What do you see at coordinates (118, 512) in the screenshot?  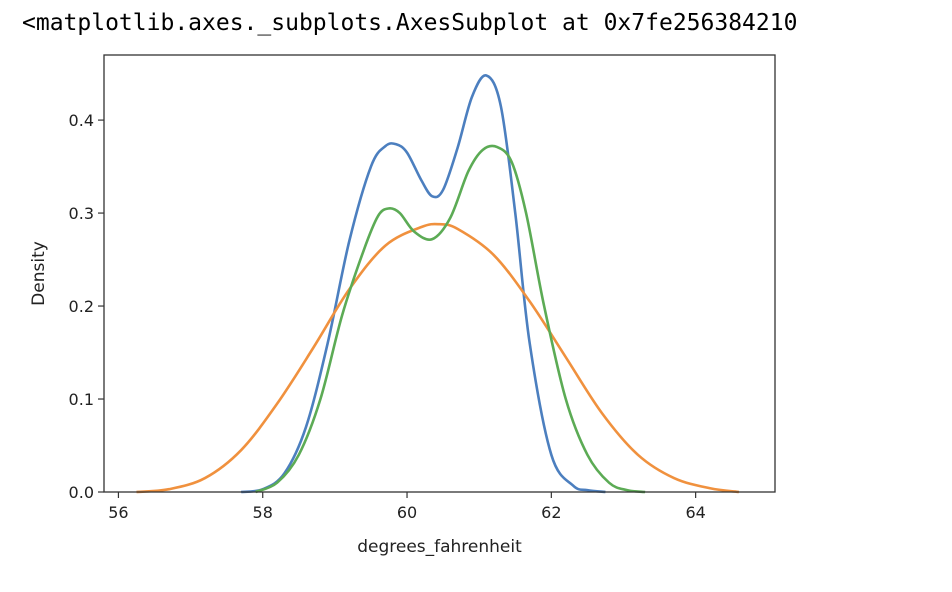 I see `x-tick-label: 56` at bounding box center [118, 512].